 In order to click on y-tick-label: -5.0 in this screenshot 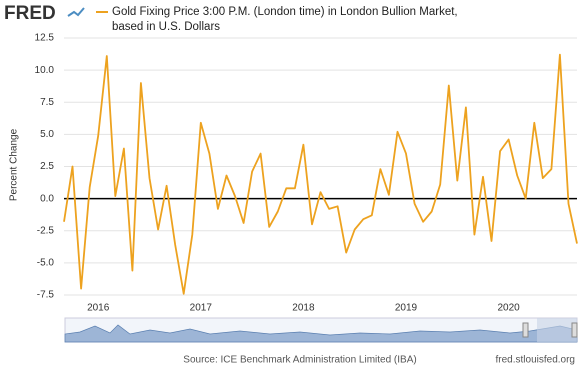, I will do `click(46, 263)`.